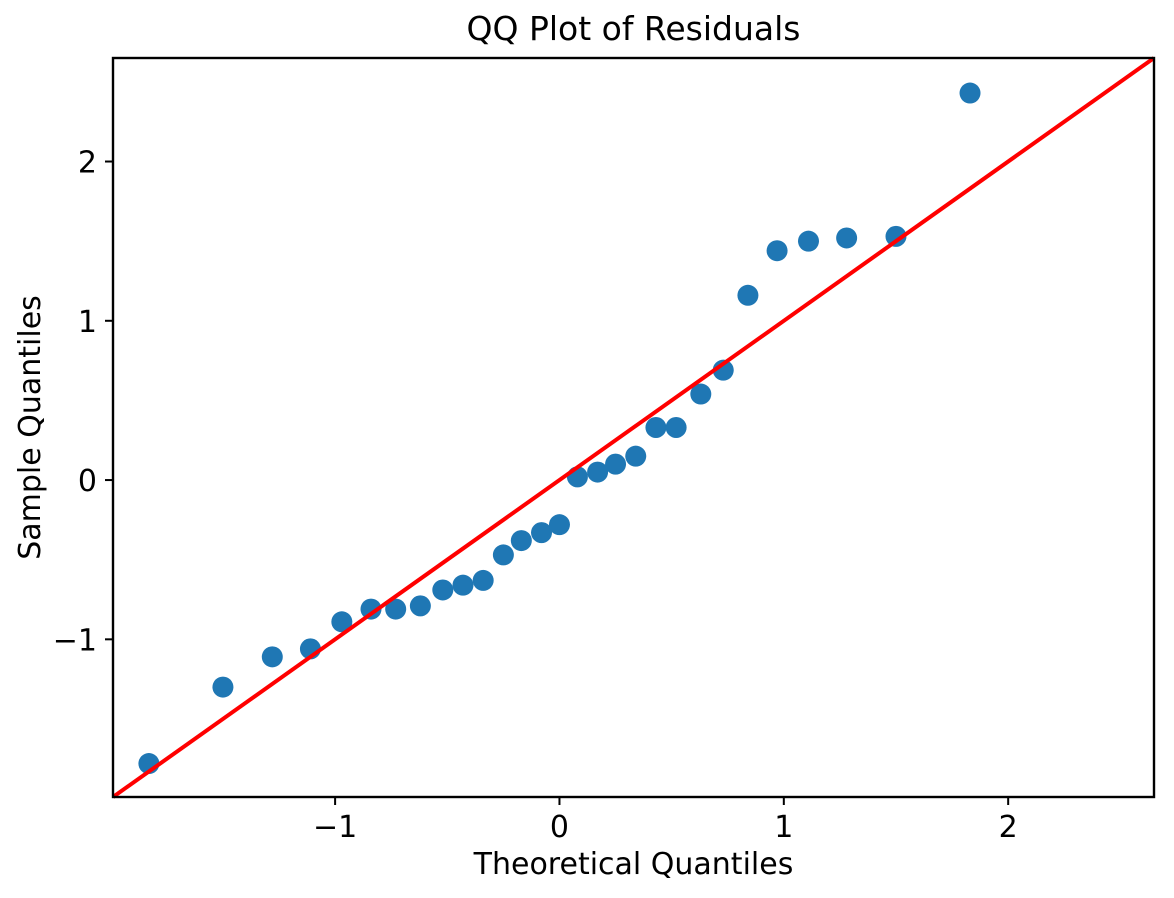 The height and width of the screenshot is (898, 1174). What do you see at coordinates (87, 322) in the screenshot?
I see `y-tick-label: 1` at bounding box center [87, 322].